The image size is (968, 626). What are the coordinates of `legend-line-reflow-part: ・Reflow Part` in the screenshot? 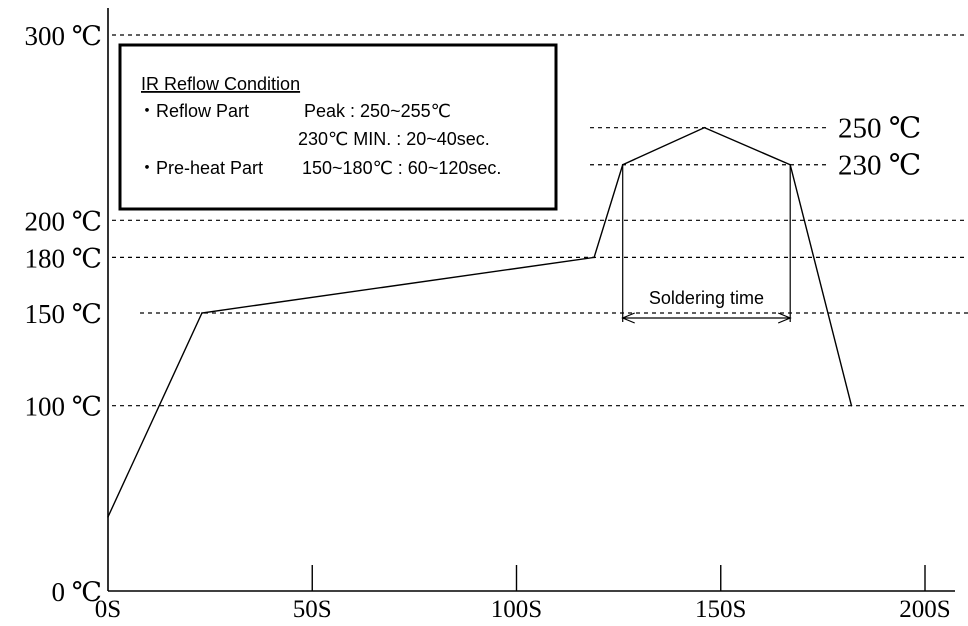 It's located at (193, 111).